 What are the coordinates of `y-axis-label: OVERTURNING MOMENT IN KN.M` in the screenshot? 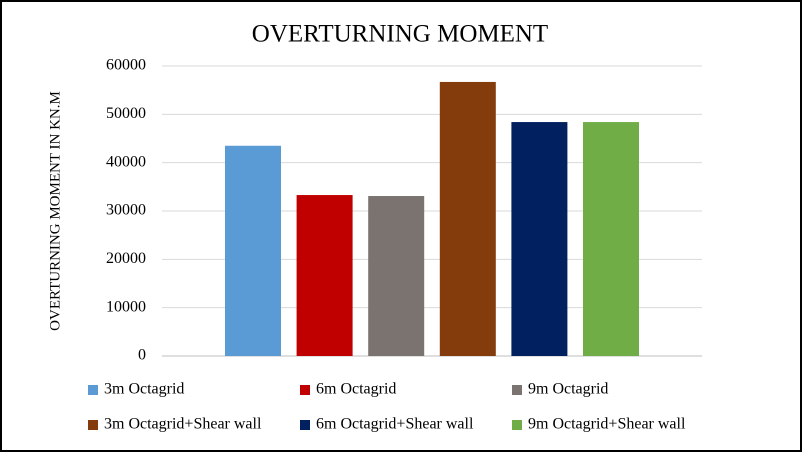 It's located at (55, 211).